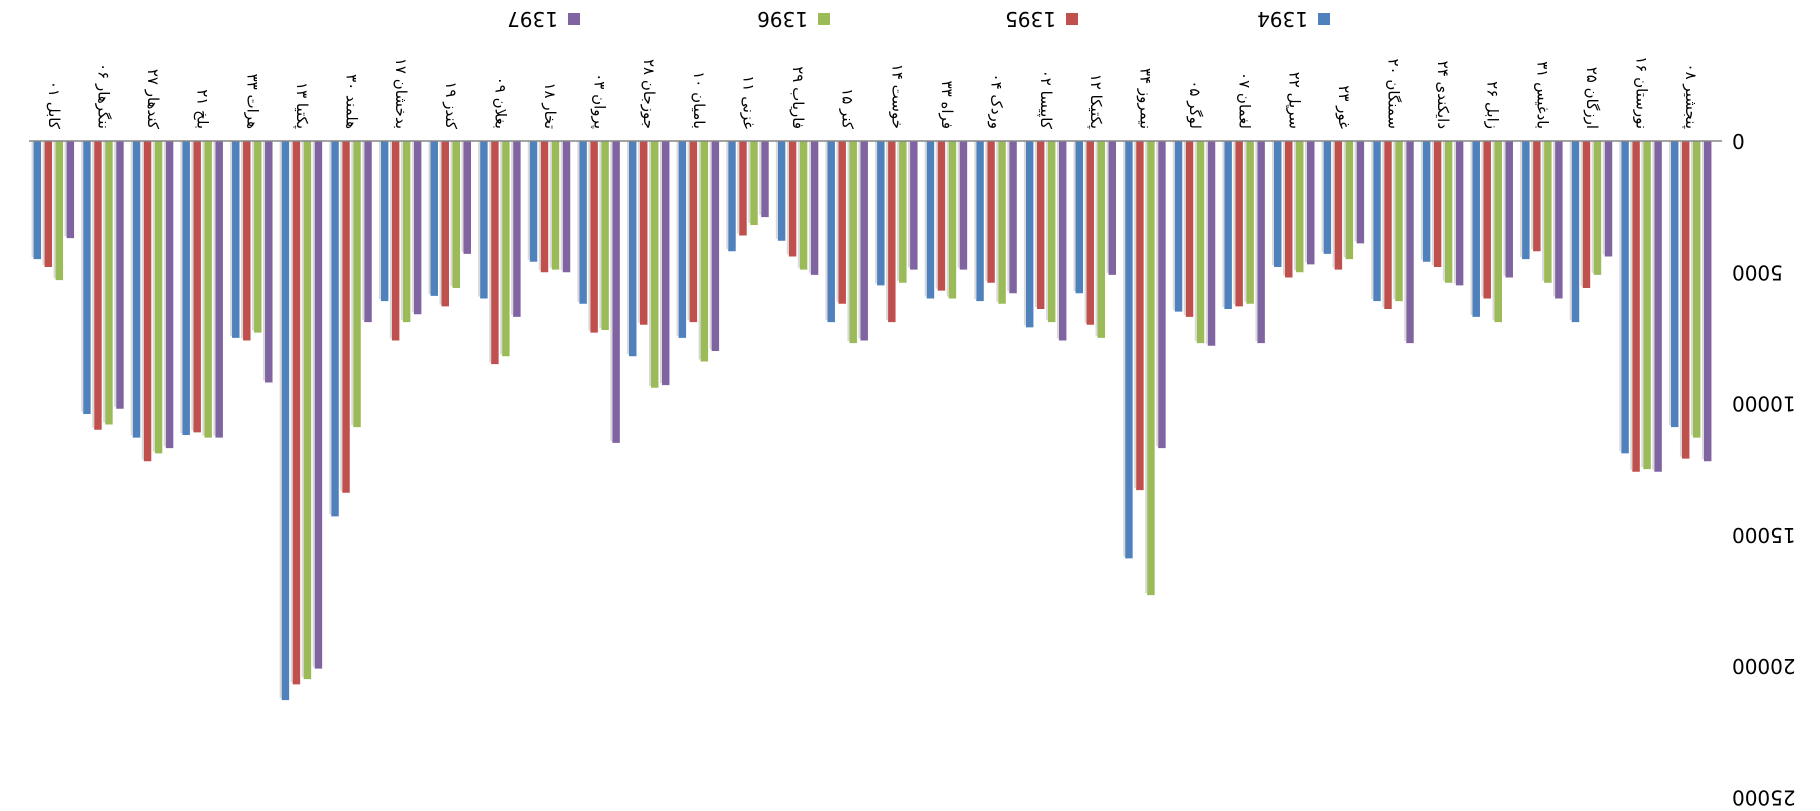 The height and width of the screenshot is (811, 1820). I want to click on category-label: ۲۸ جوزجان, so click(649, 94).